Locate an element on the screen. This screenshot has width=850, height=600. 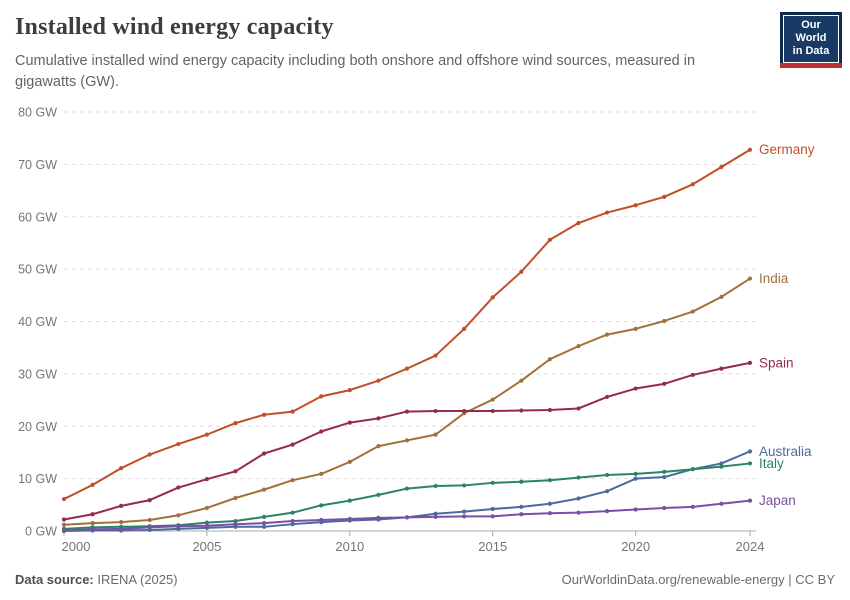
series-label-italy: Italy is located at coordinates (771, 463).